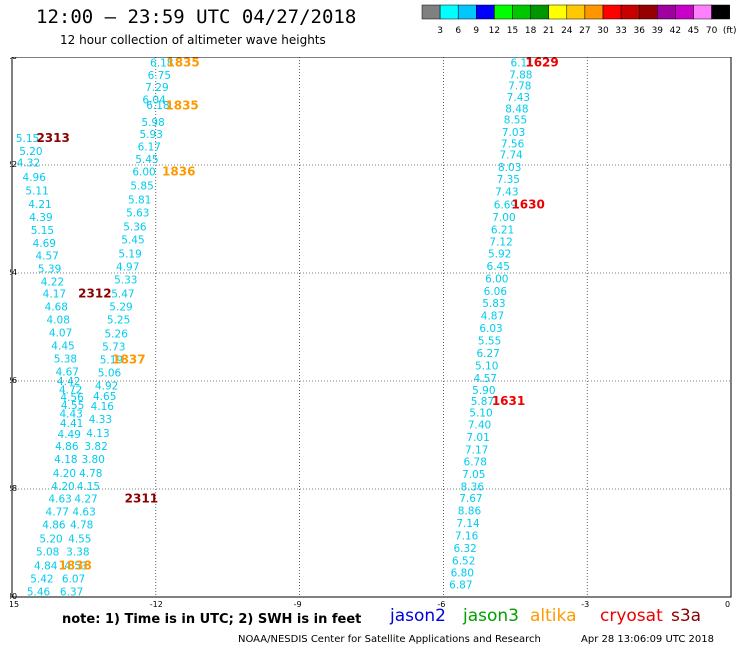 The height and width of the screenshot is (650, 740). Describe the element at coordinates (70, 414) in the screenshot. I see `wave-height-point: 4.43` at that location.